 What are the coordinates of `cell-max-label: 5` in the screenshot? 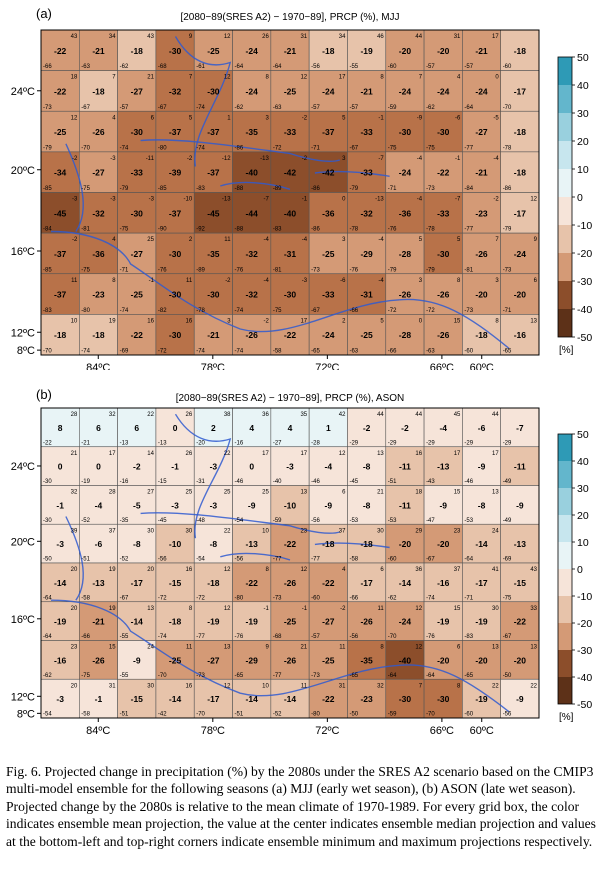 It's located at (191, 118).